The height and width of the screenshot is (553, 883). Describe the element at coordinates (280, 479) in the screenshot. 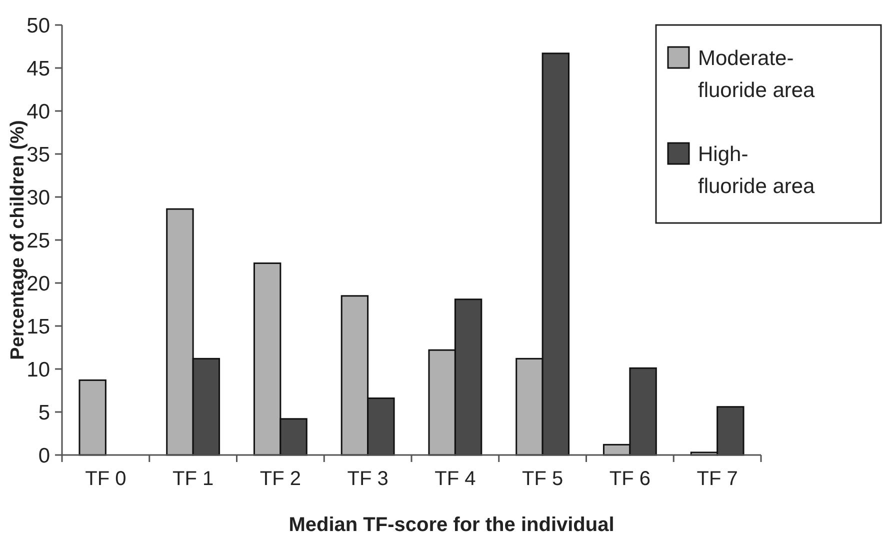

I see `x-tick-label: TF 2` at that location.